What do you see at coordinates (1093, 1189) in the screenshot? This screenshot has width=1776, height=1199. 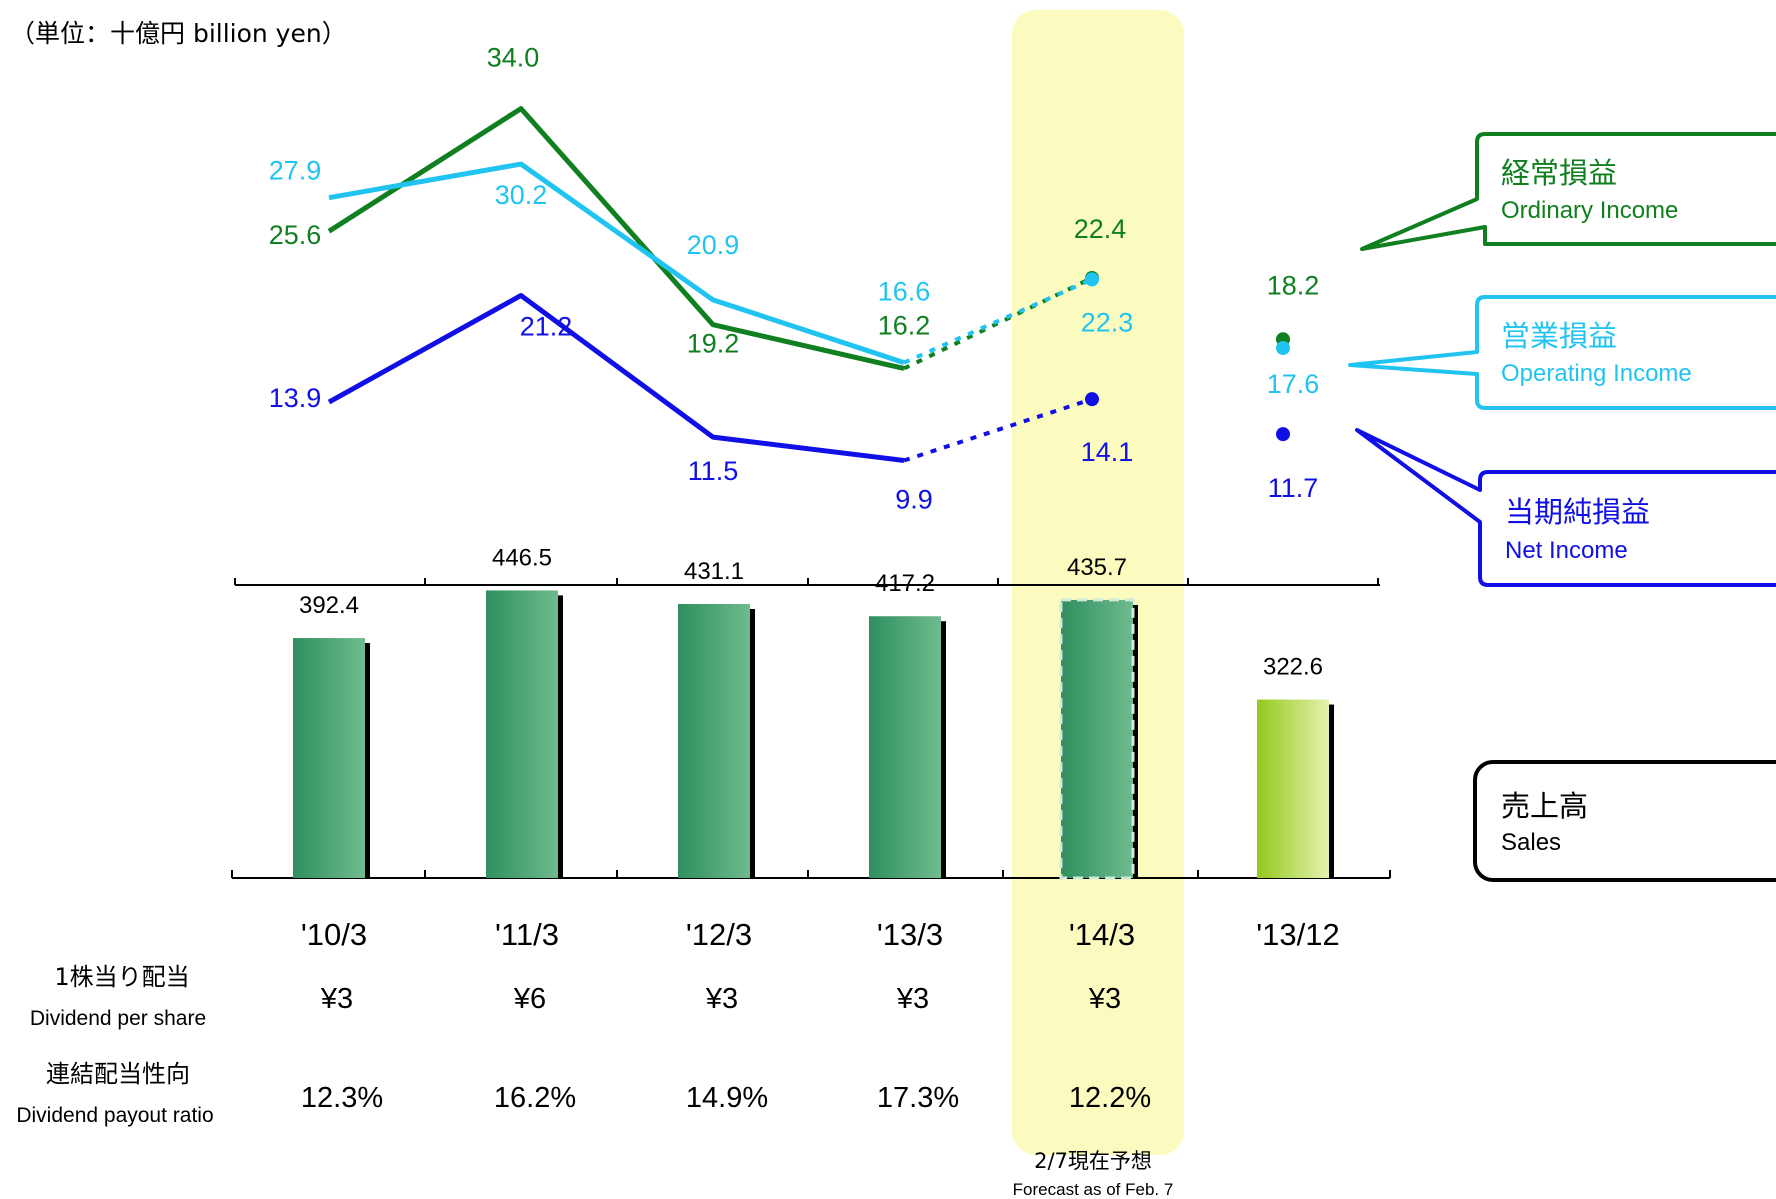 I see `forecast-note-en: Forecast as of Feb. 7` at bounding box center [1093, 1189].